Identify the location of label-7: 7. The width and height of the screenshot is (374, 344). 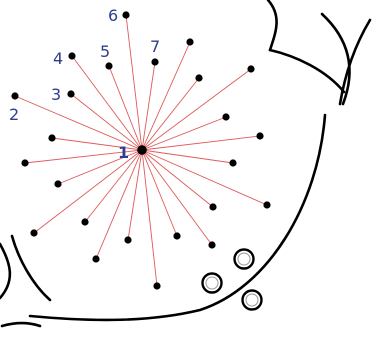
(155, 46).